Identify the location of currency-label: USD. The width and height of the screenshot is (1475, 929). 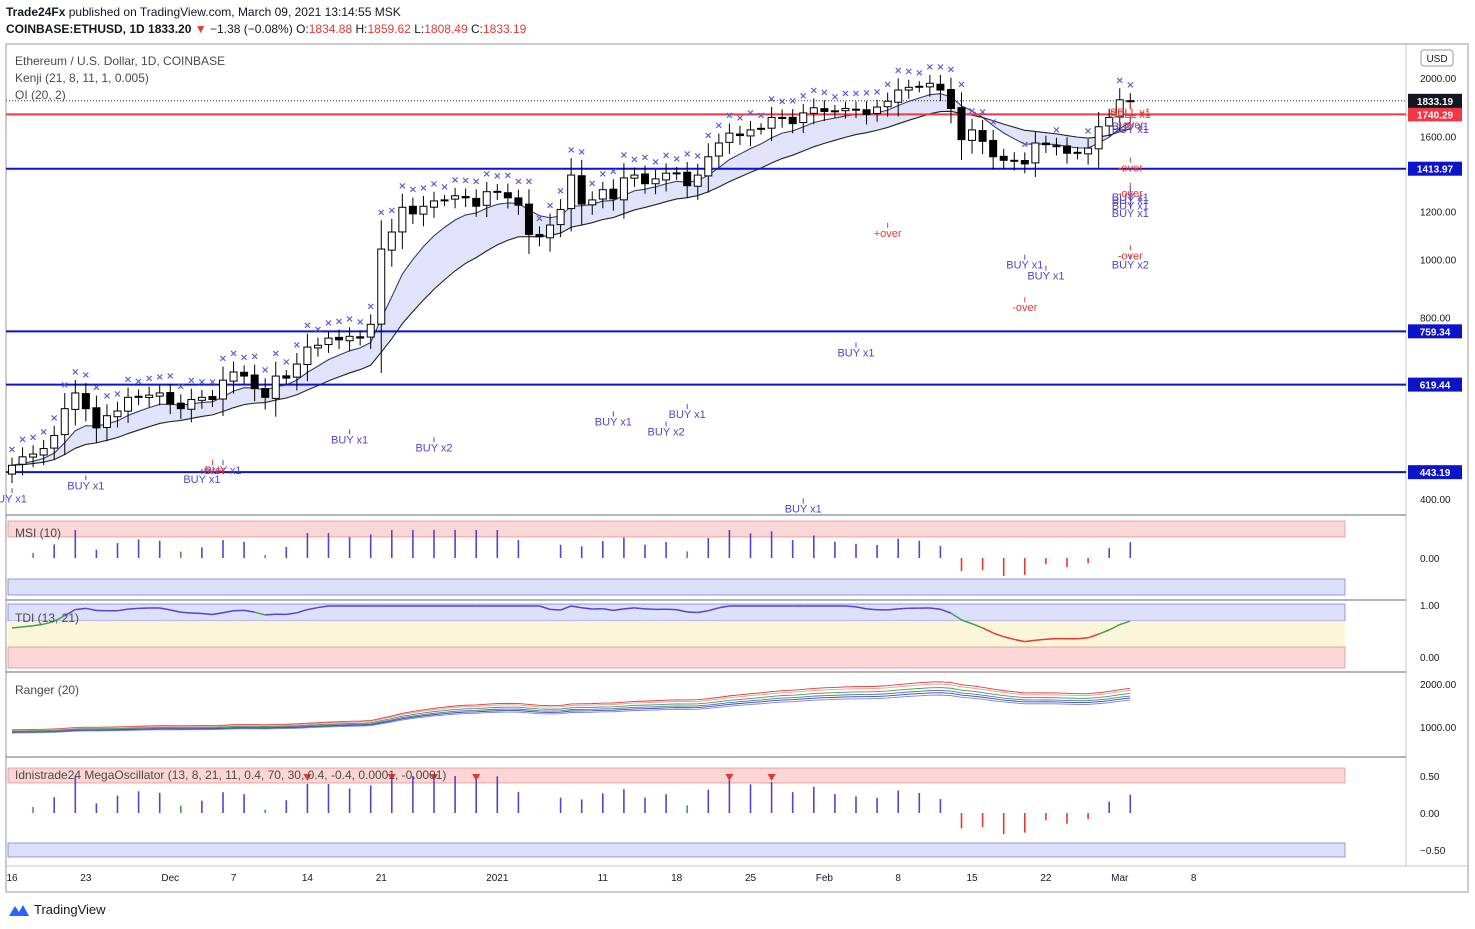
(1436, 59).